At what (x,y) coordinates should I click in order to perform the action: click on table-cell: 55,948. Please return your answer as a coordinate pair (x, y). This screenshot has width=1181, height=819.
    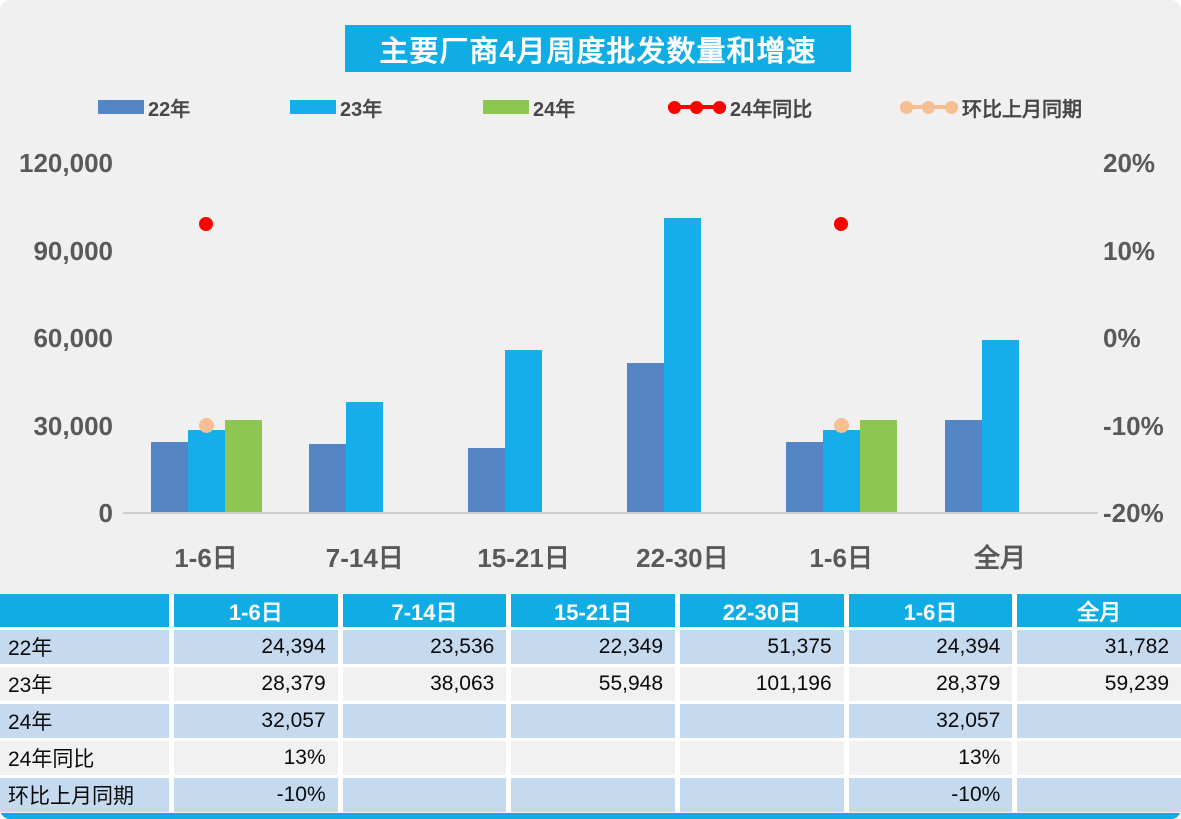
    Looking at the image, I should click on (593, 684).